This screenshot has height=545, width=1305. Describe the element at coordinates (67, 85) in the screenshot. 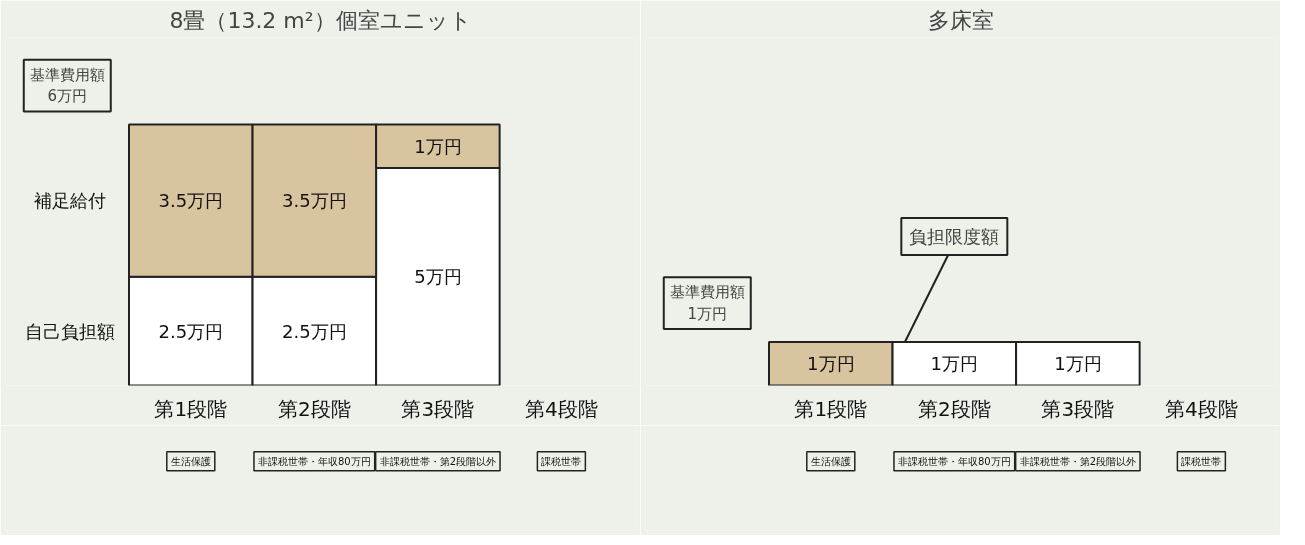

I see `text: 基準費用額 6万円` at that location.